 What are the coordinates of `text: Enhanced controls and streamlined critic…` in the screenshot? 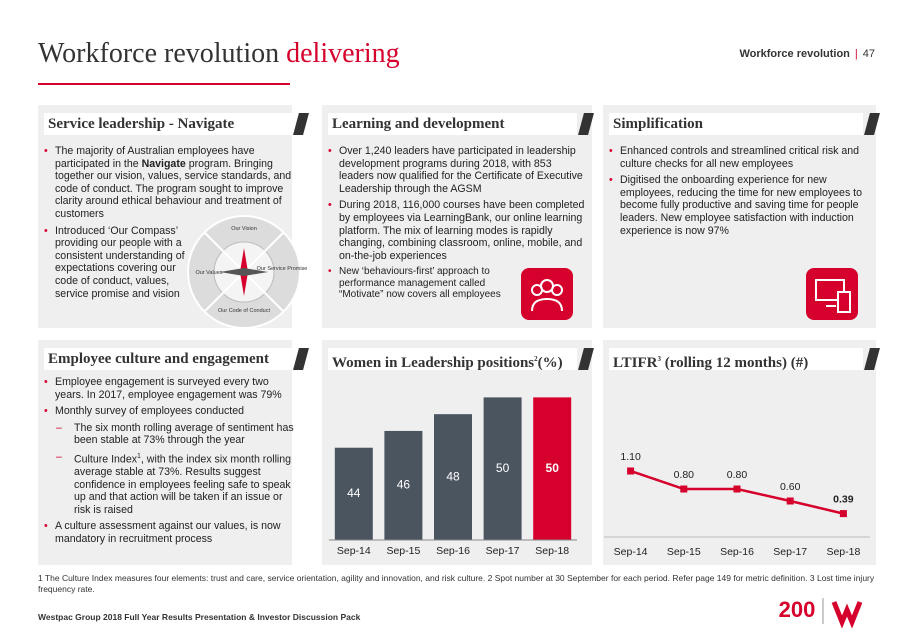 It's located at (740, 157).